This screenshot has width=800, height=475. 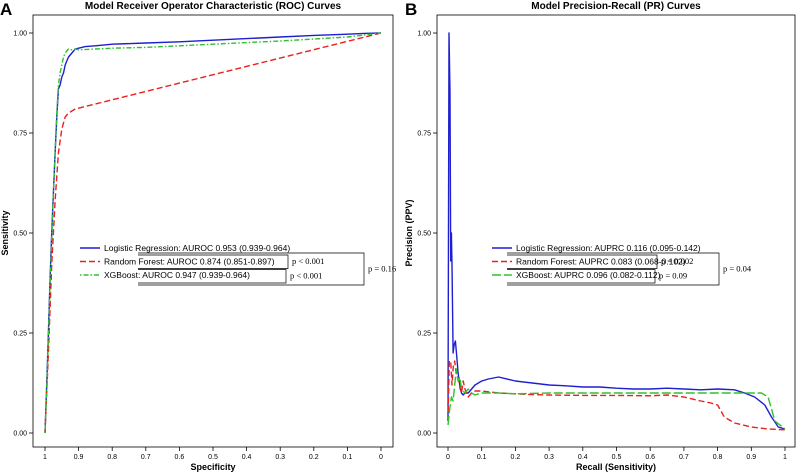 I want to click on legend-entry: Random Forest: AUROC 0.874 (0.851-0.897), so click(x=189, y=262).